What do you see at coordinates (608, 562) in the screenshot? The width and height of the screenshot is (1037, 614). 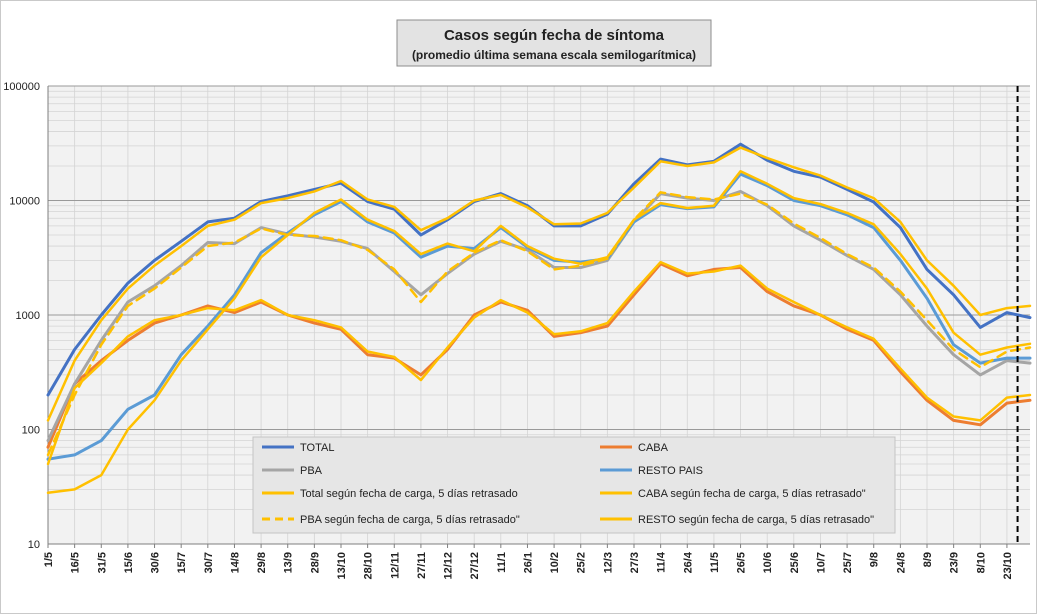 I see `x-tick-label: 12/3` at bounding box center [608, 562].